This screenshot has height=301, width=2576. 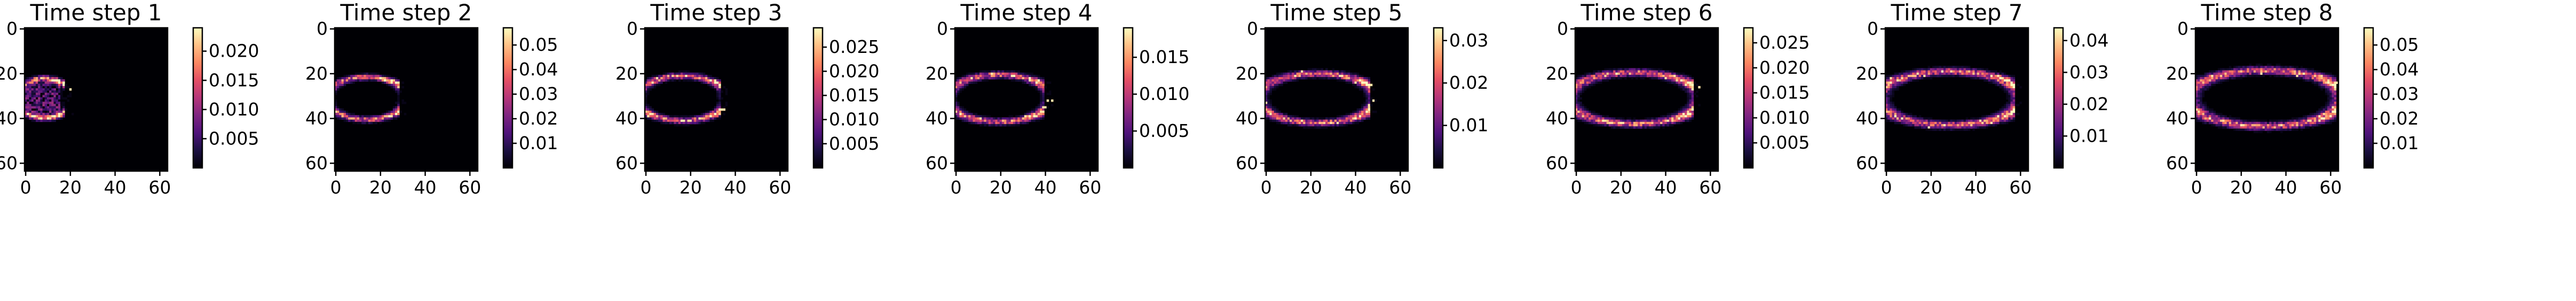 I want to click on y-tick-label: 0, so click(x=322, y=28).